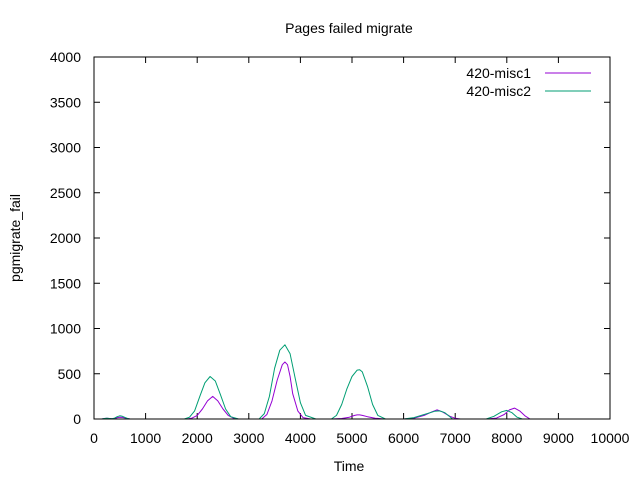  I want to click on x-tick-label: 8000, so click(506, 438).